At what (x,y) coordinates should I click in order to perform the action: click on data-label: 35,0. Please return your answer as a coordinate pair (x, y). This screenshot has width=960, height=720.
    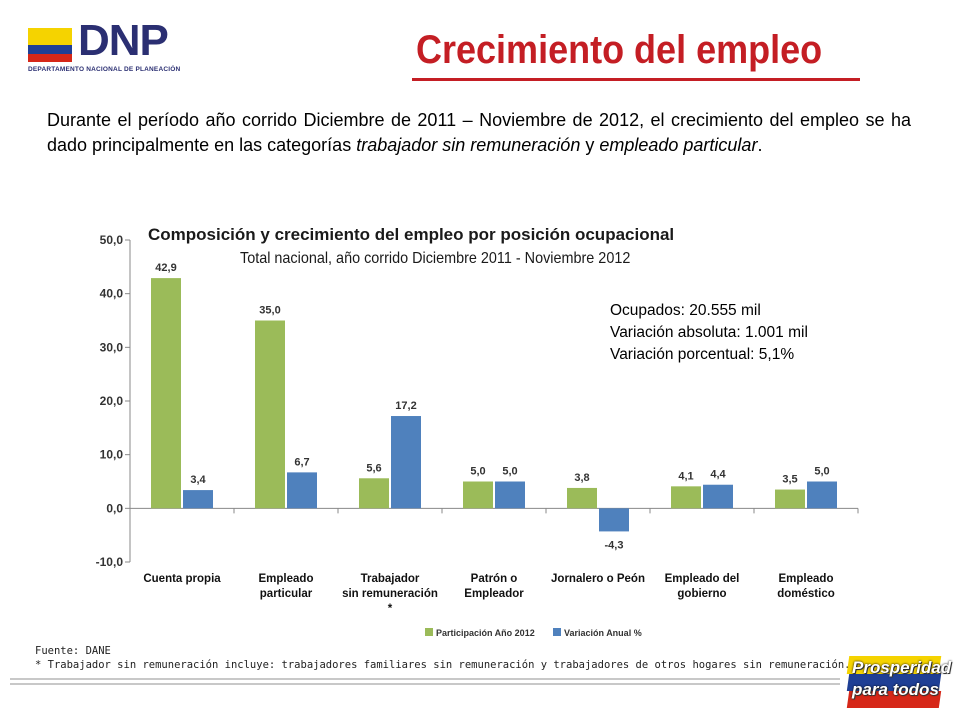
    Looking at the image, I should click on (269, 311).